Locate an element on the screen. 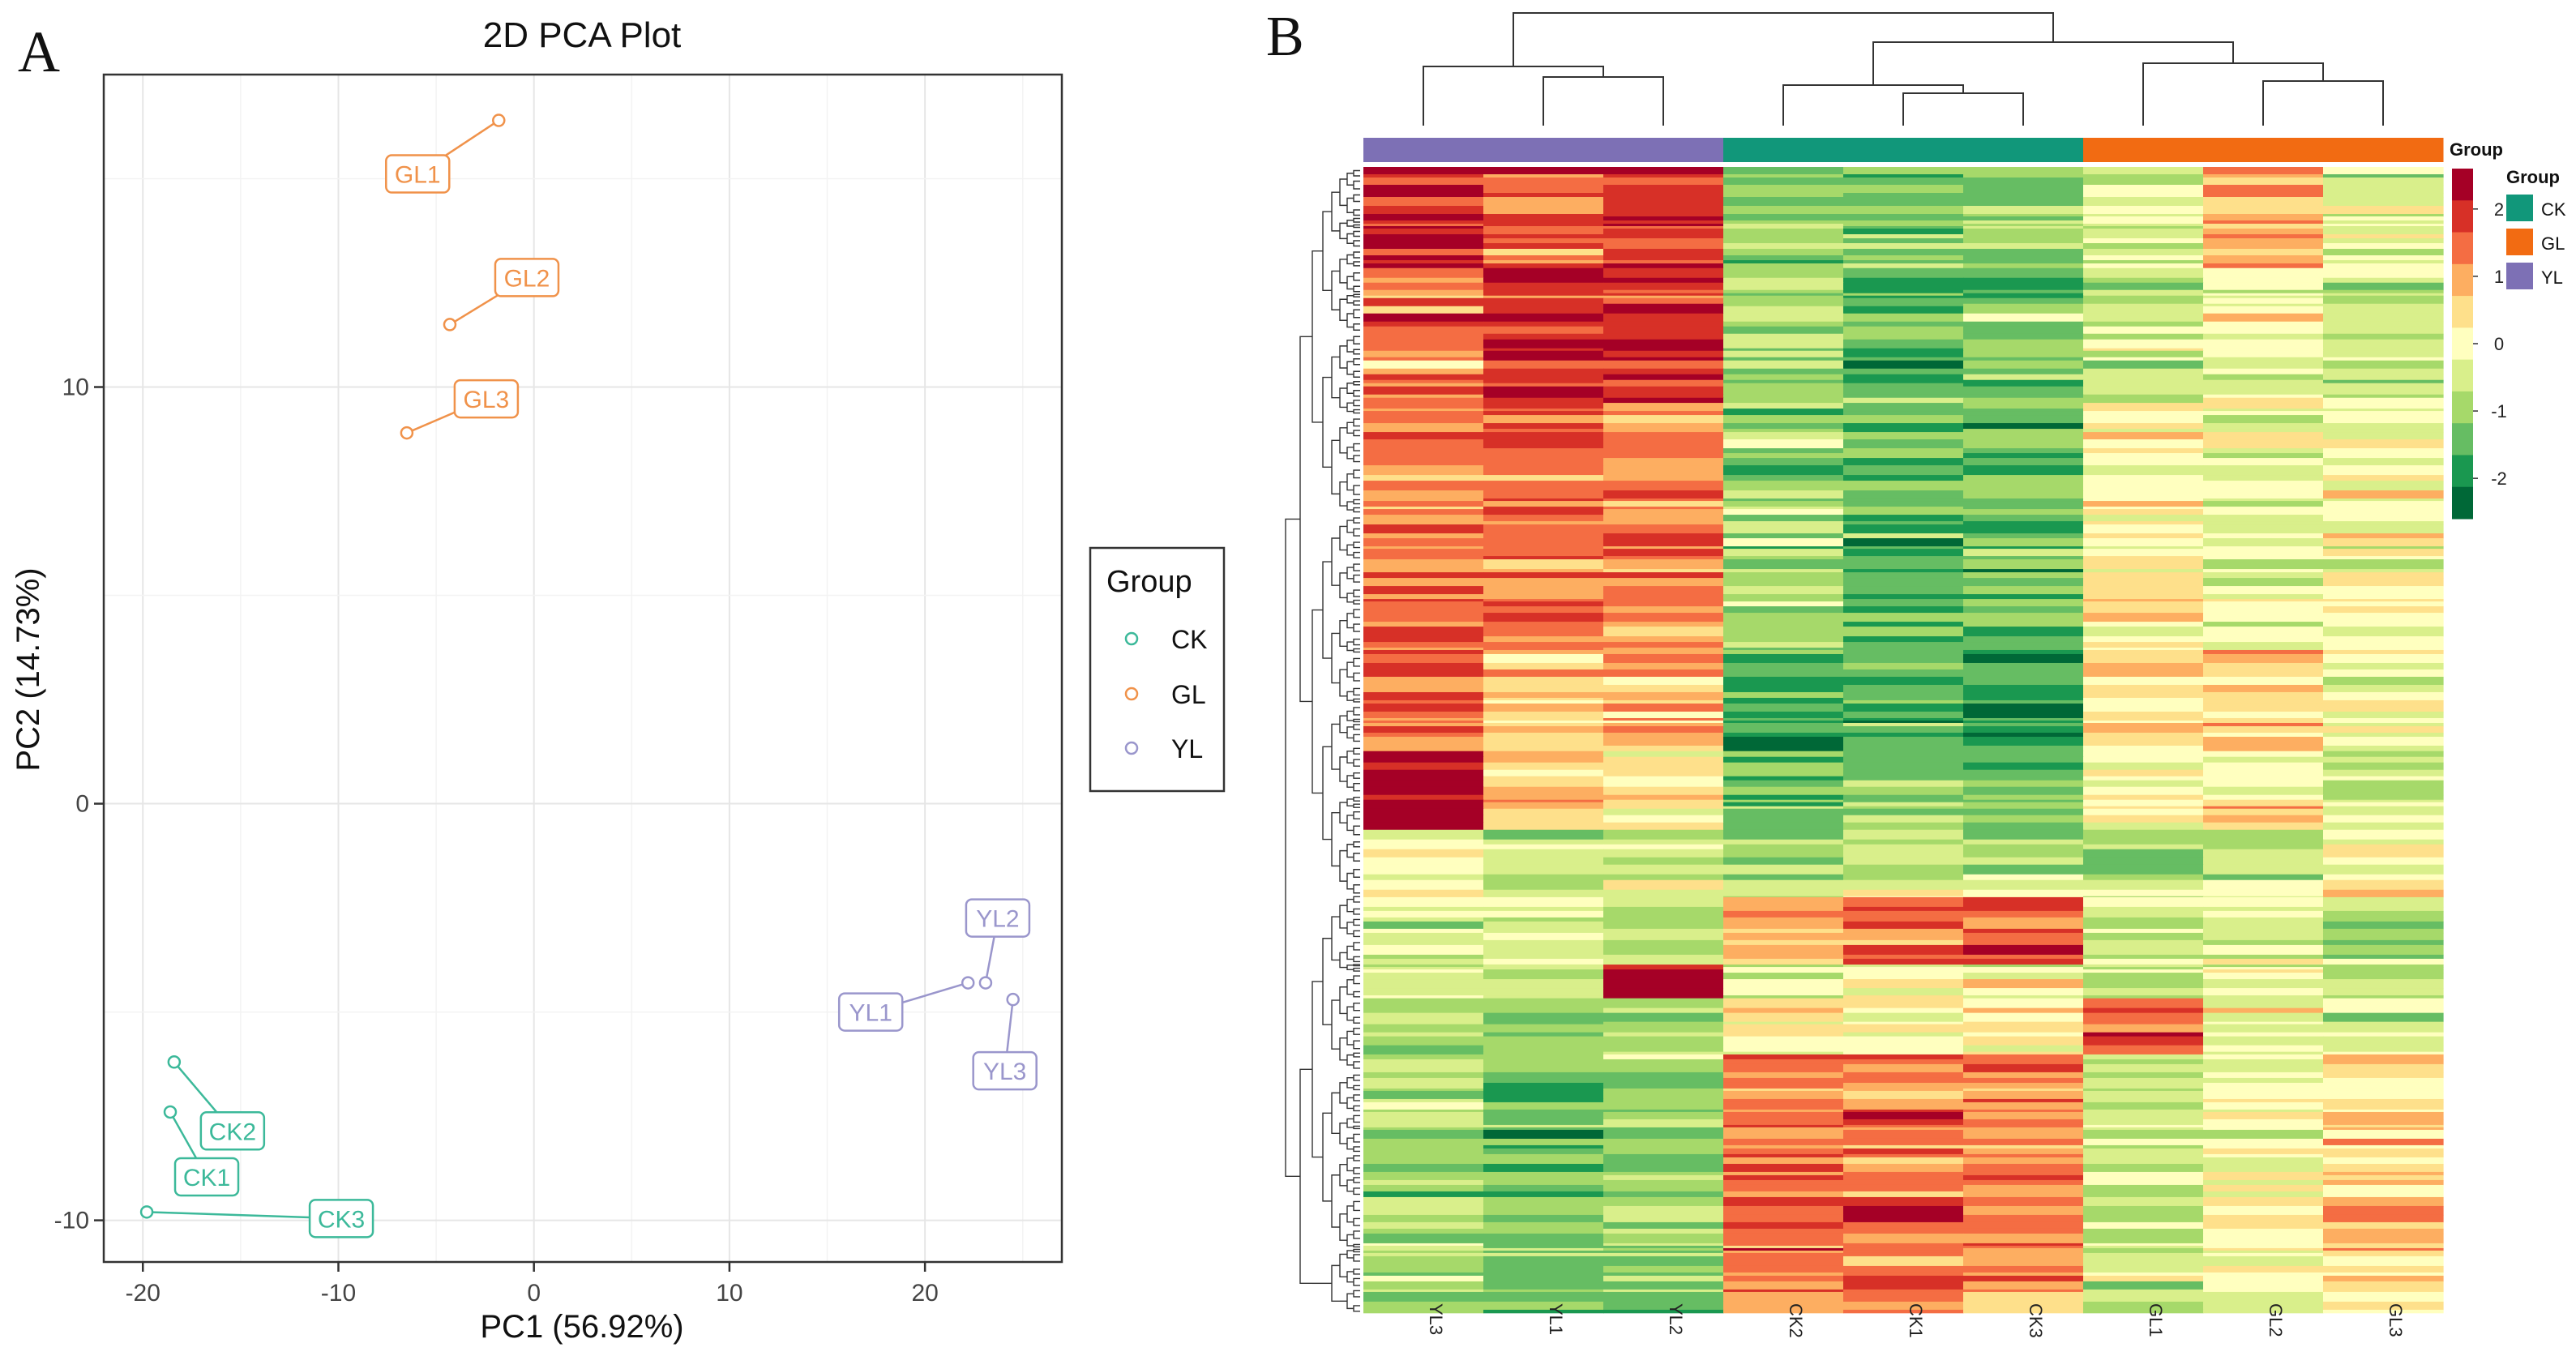 This screenshot has height=1356, width=2576. y-tick-label: 10 is located at coordinates (75, 387).